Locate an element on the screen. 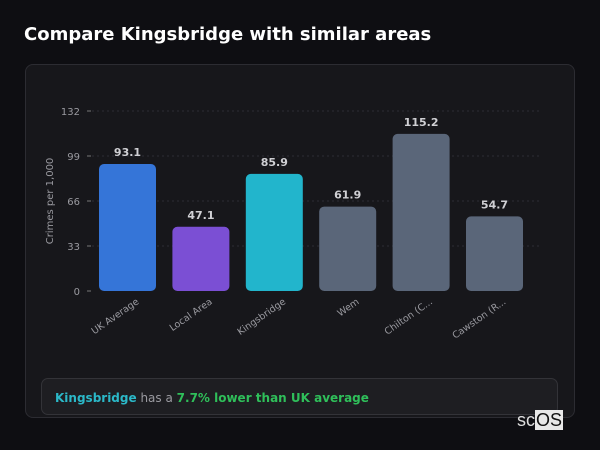 Image resolution: width=600 pixels, height=450 pixels. bar-value-label: 85.9 is located at coordinates (274, 162).